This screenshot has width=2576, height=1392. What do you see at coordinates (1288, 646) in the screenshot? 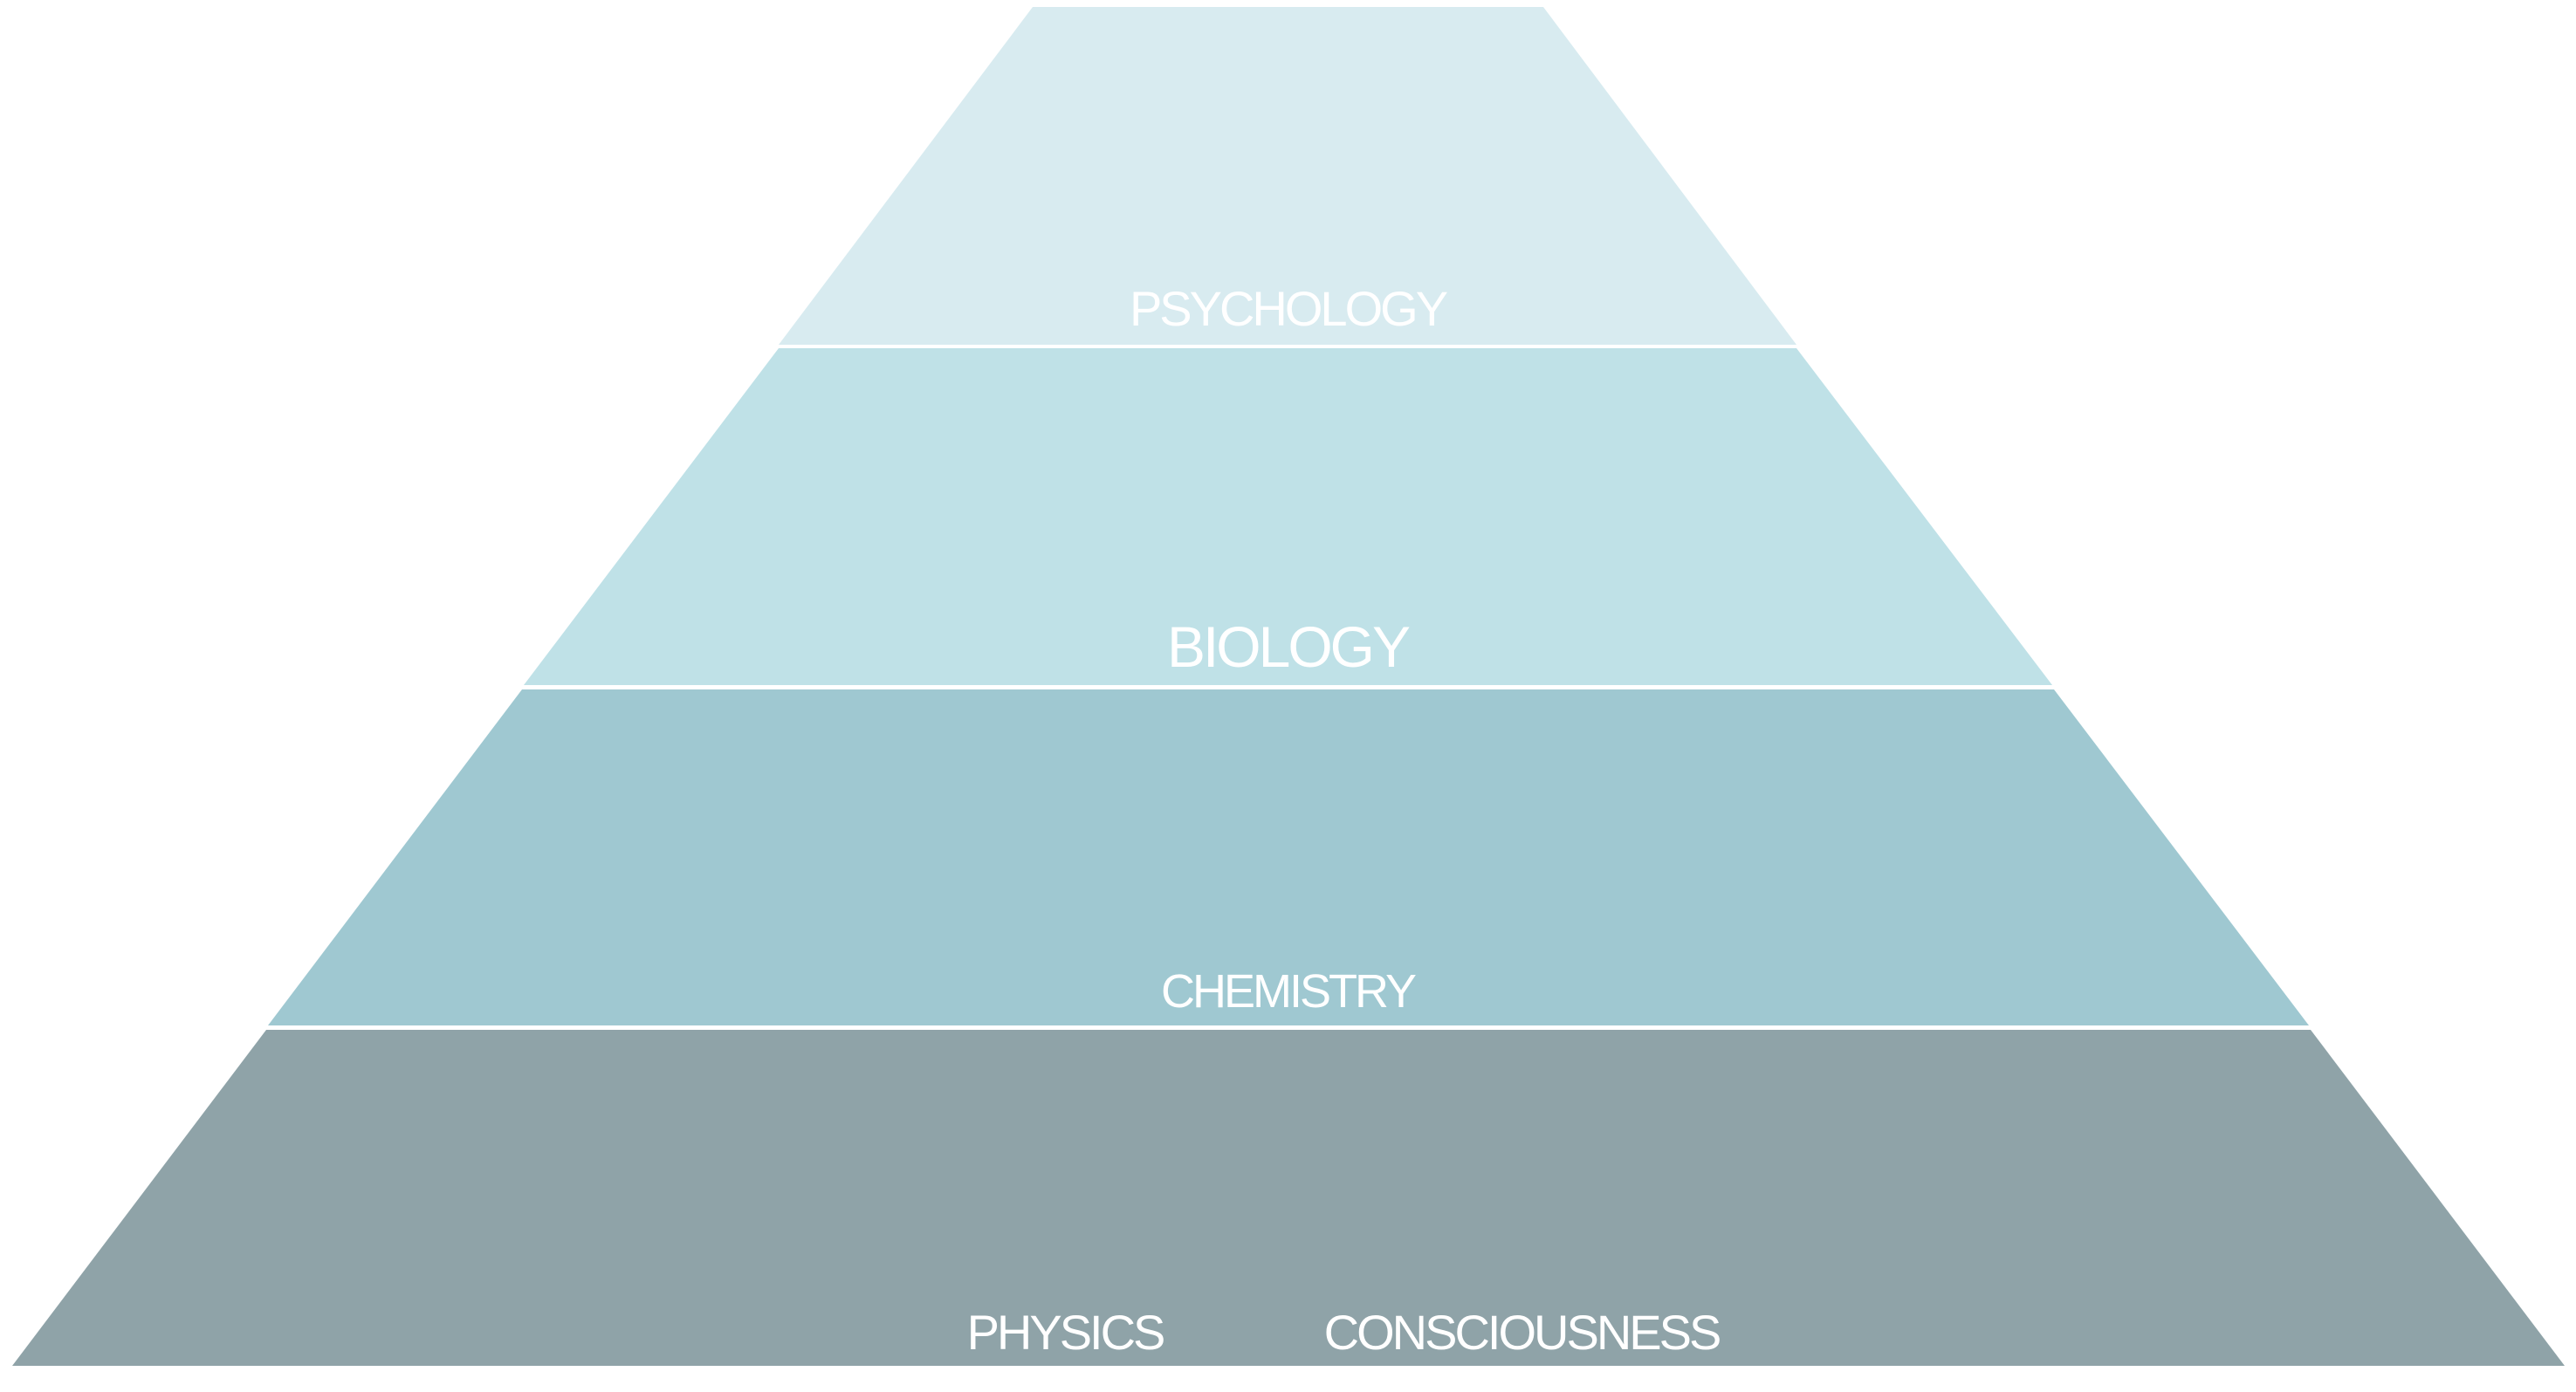
I see `tier-biology-label: BIOLOGY` at bounding box center [1288, 646].